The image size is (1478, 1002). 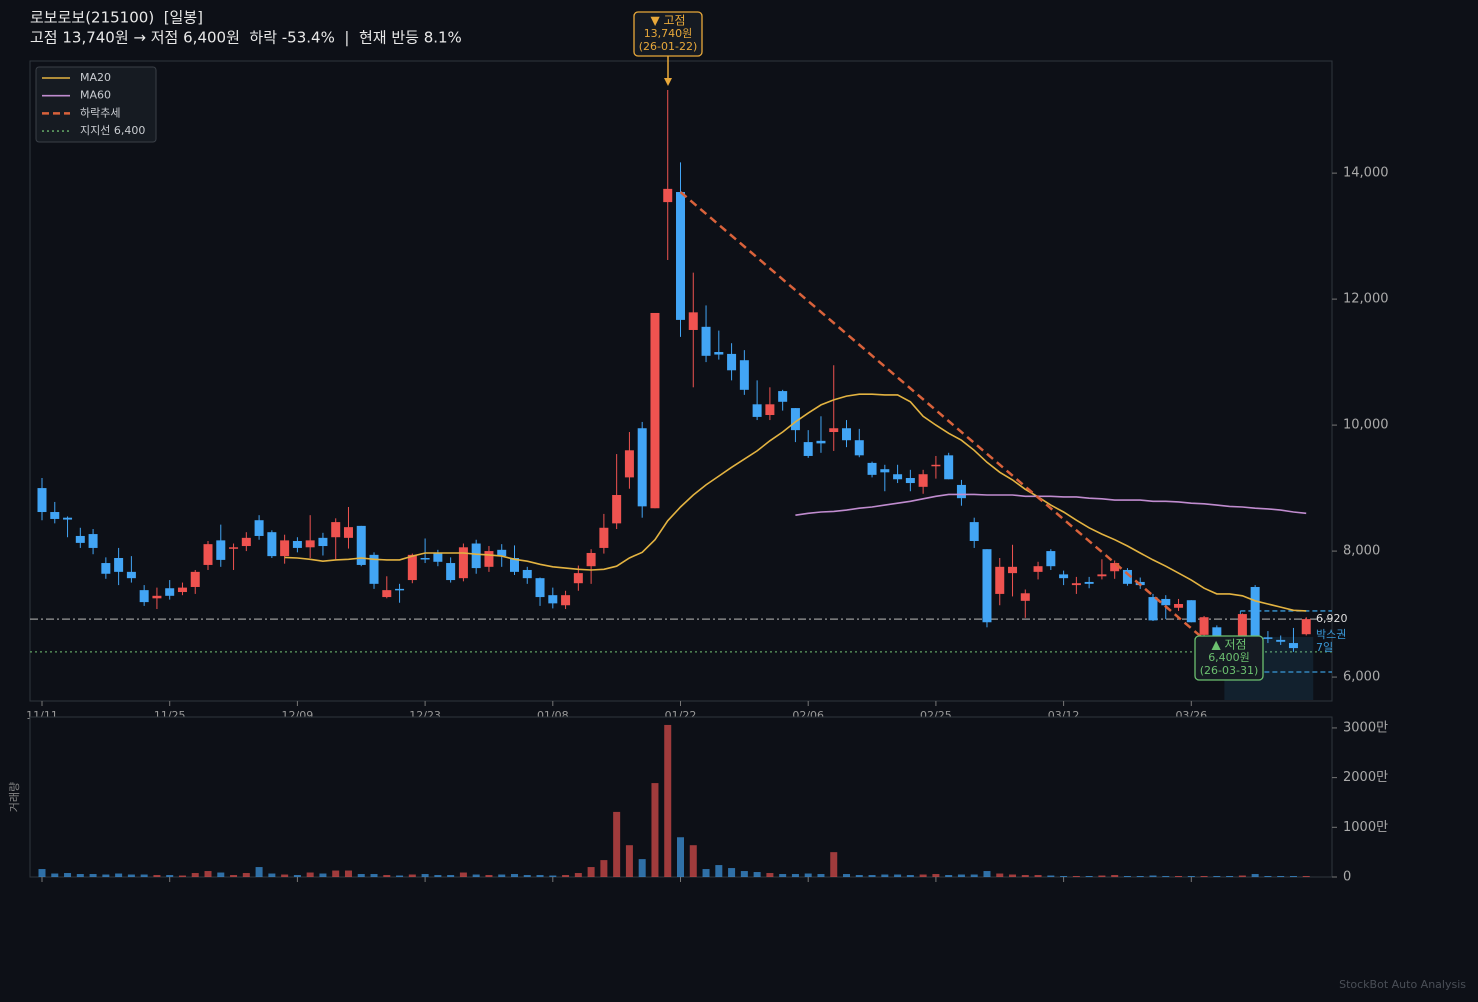 What do you see at coordinates (1361, 677) in the screenshot?
I see `y-tick-label: 6,000` at bounding box center [1361, 677].